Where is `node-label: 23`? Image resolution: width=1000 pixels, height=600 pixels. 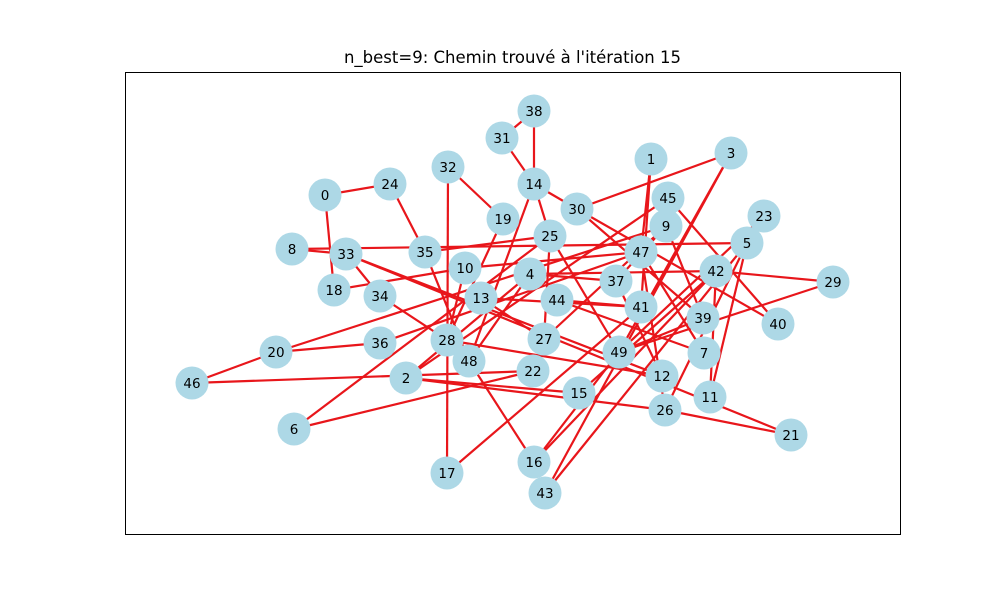 node-label: 23 is located at coordinates (763, 217).